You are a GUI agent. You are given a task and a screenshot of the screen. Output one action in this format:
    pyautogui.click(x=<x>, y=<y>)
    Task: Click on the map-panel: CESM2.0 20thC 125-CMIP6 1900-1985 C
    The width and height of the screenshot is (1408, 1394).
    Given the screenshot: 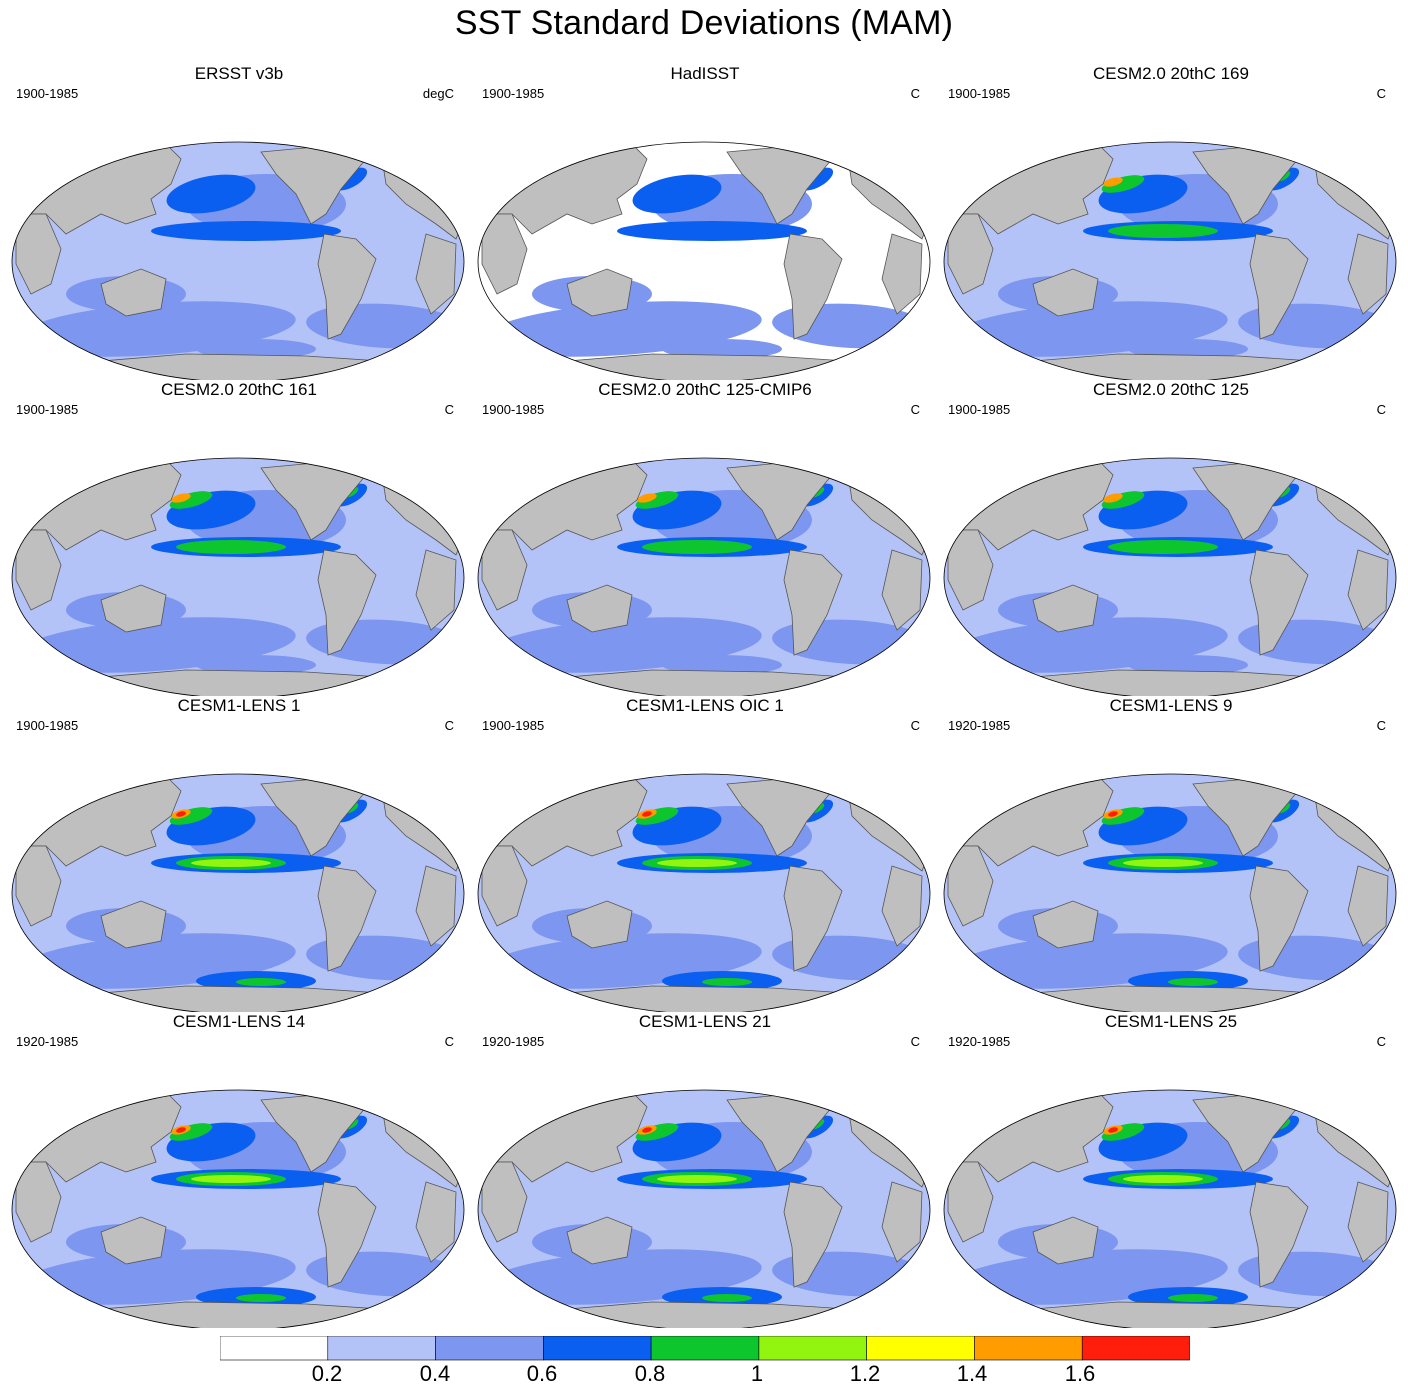 What is the action you would take?
    pyautogui.click(x=705, y=538)
    